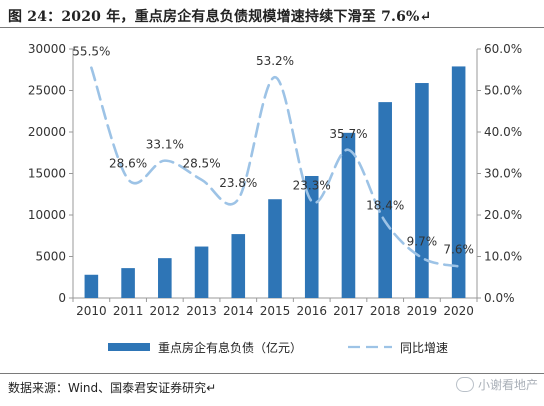 This screenshot has width=544, height=406. What do you see at coordinates (220, 17) in the screenshot?
I see `chart-title: 图 24：2020 年，重点房企有息负债规模增速持续下滑至 7.6%↵` at bounding box center [220, 17].